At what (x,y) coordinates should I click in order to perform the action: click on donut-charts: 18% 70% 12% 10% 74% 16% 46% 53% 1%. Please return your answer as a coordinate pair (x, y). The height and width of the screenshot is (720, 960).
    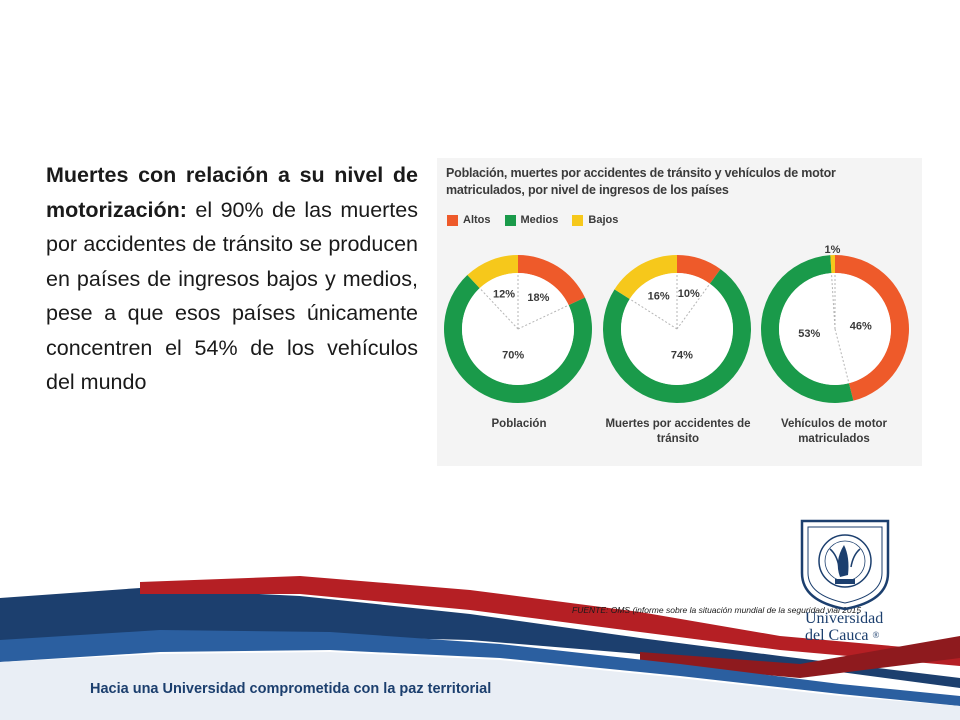
    Looking at the image, I should click on (677, 324).